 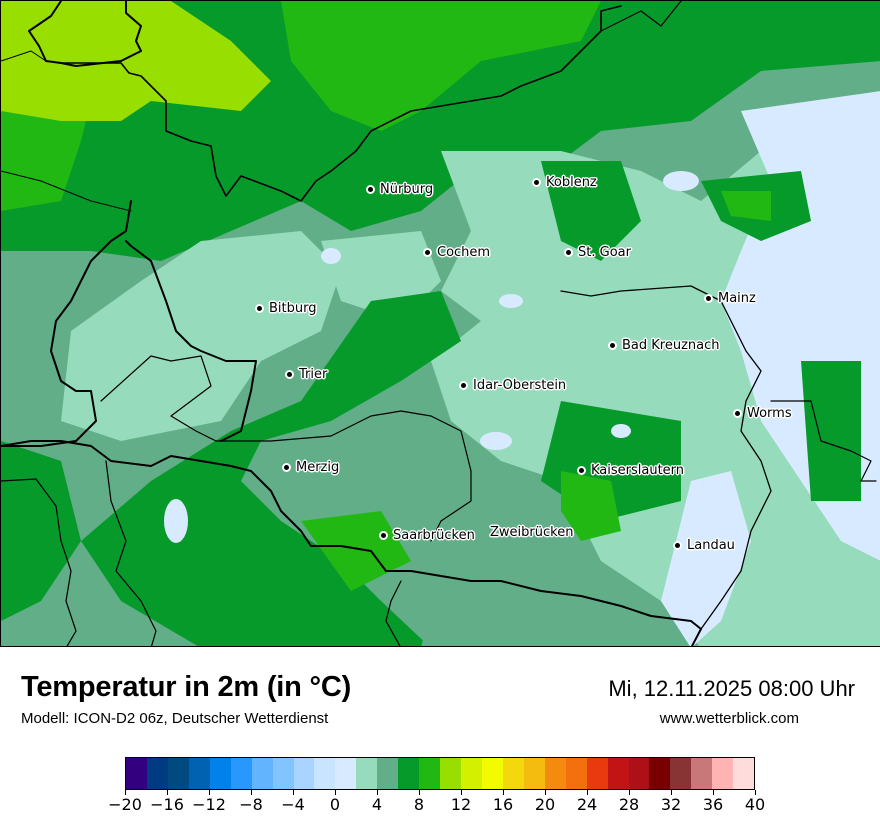 I want to click on colorbar-tick-label: −12, so click(x=209, y=804).